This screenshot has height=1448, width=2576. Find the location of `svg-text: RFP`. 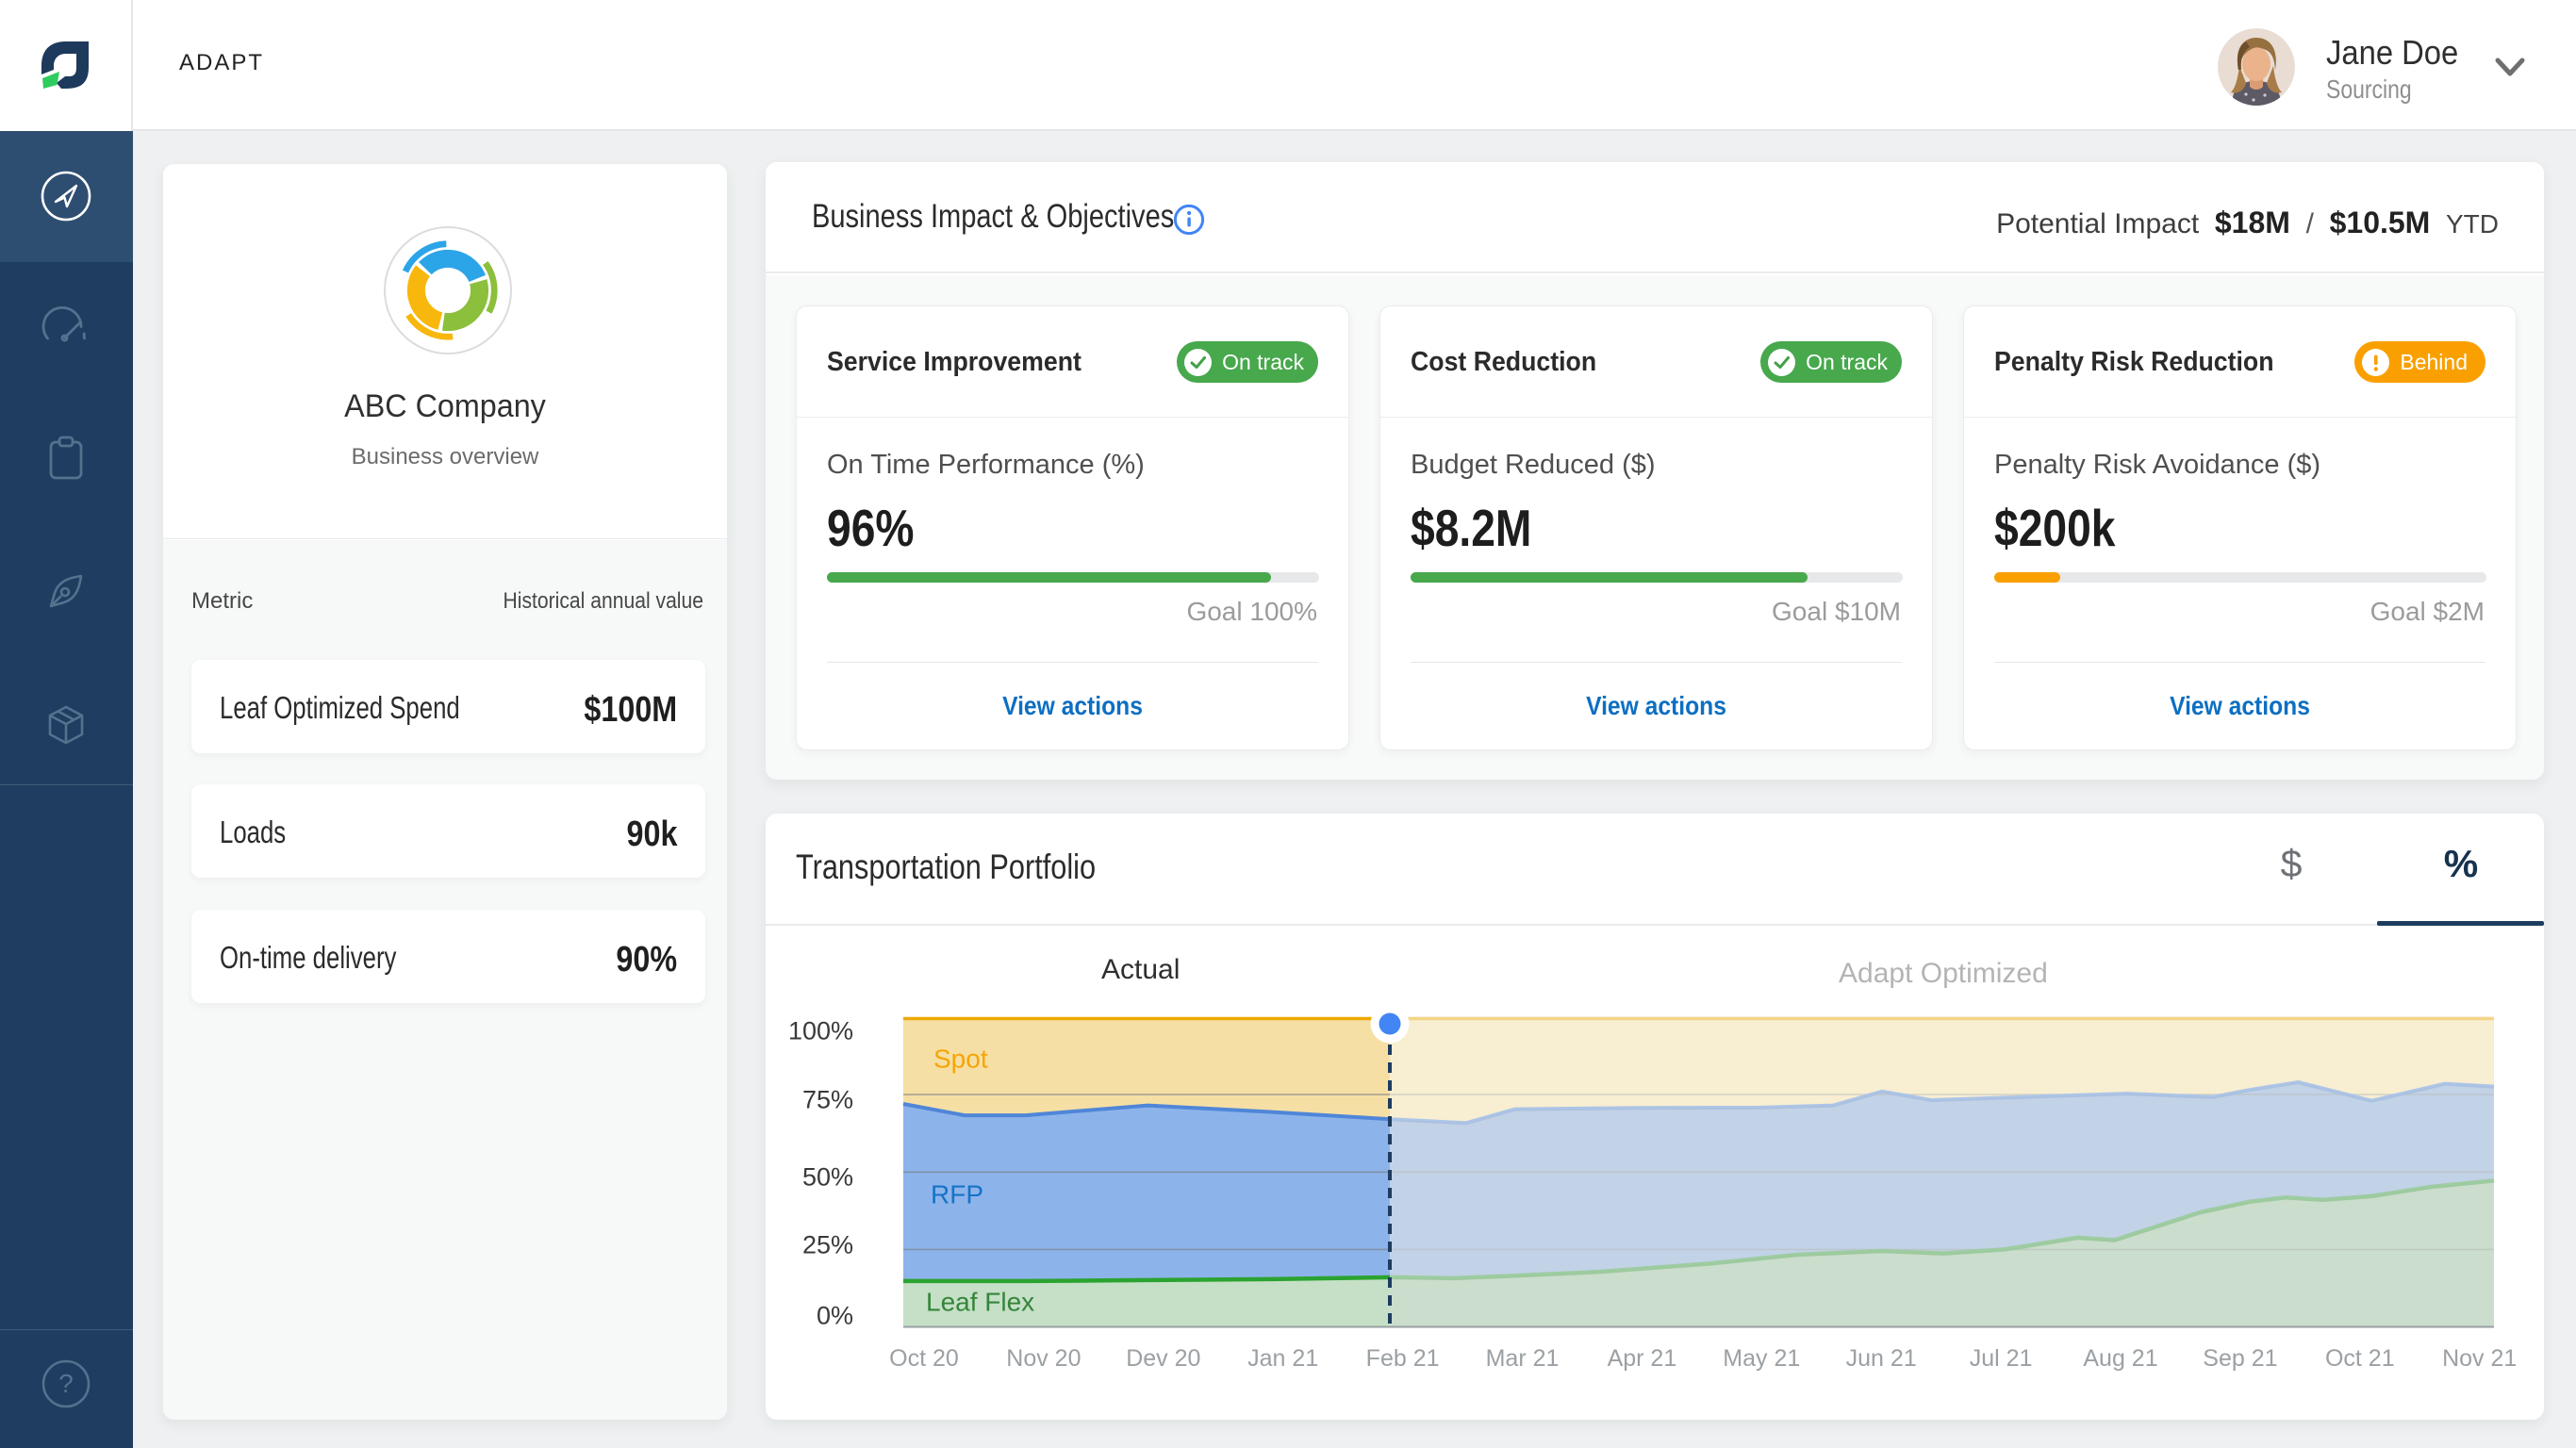

svg-text: RFP is located at coordinates (957, 1194).